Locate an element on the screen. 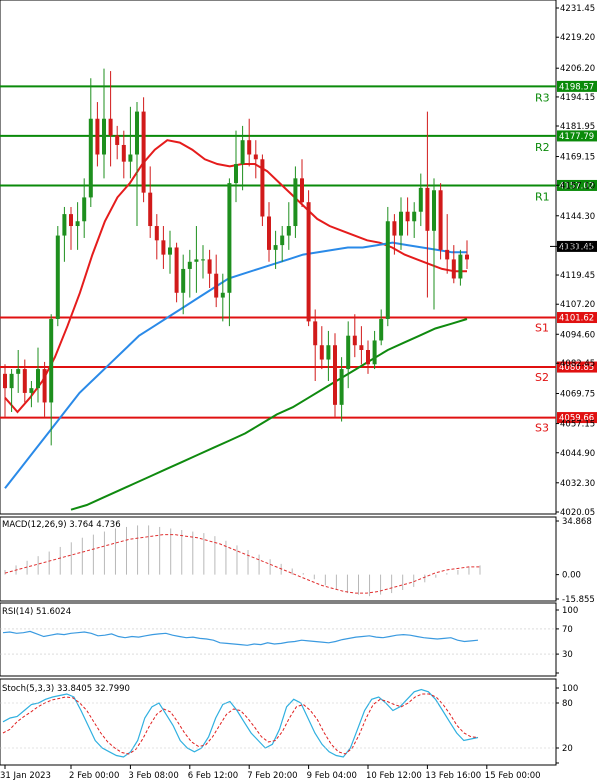 This screenshot has width=600, height=784. price-y-tick-label: 4032.30 is located at coordinates (577, 484).